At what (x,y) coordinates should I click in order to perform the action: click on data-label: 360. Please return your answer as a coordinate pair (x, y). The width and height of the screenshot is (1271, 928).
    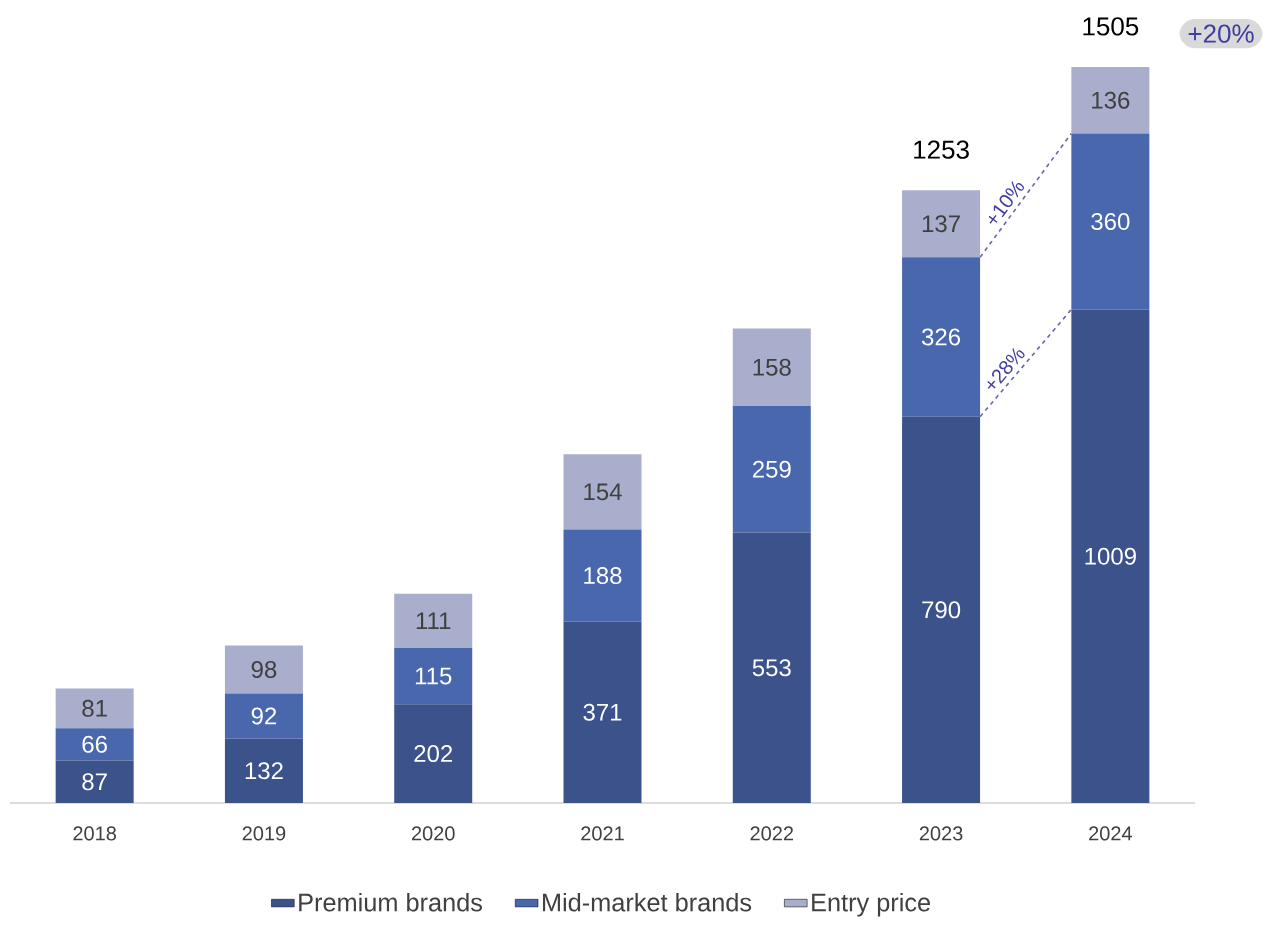
    Looking at the image, I should click on (1110, 222).